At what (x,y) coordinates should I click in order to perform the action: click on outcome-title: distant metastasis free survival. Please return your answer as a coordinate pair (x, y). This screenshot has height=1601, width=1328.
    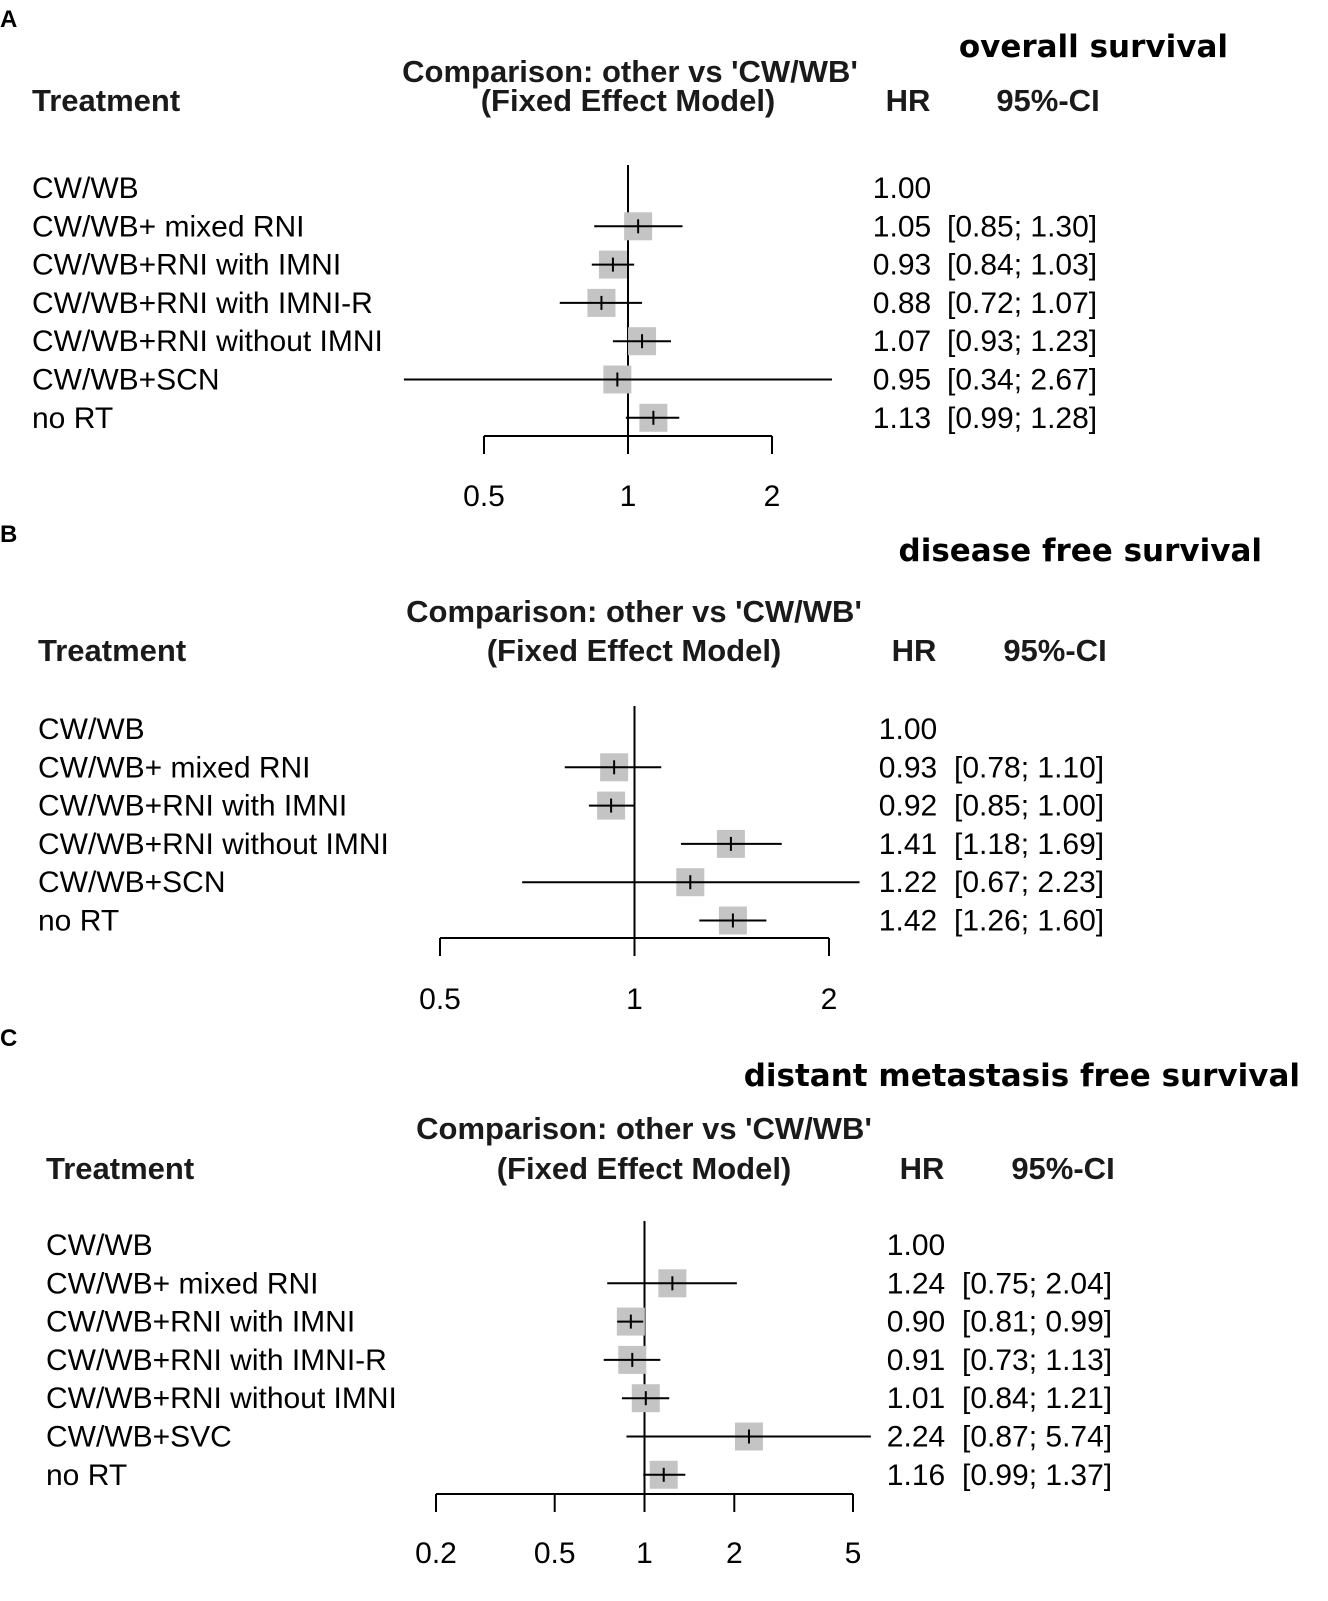
    Looking at the image, I should click on (1022, 1076).